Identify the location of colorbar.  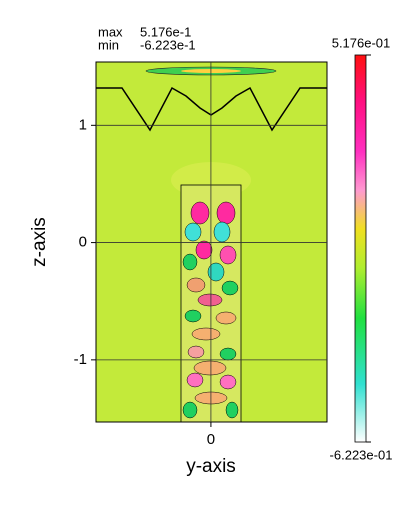
(360, 248).